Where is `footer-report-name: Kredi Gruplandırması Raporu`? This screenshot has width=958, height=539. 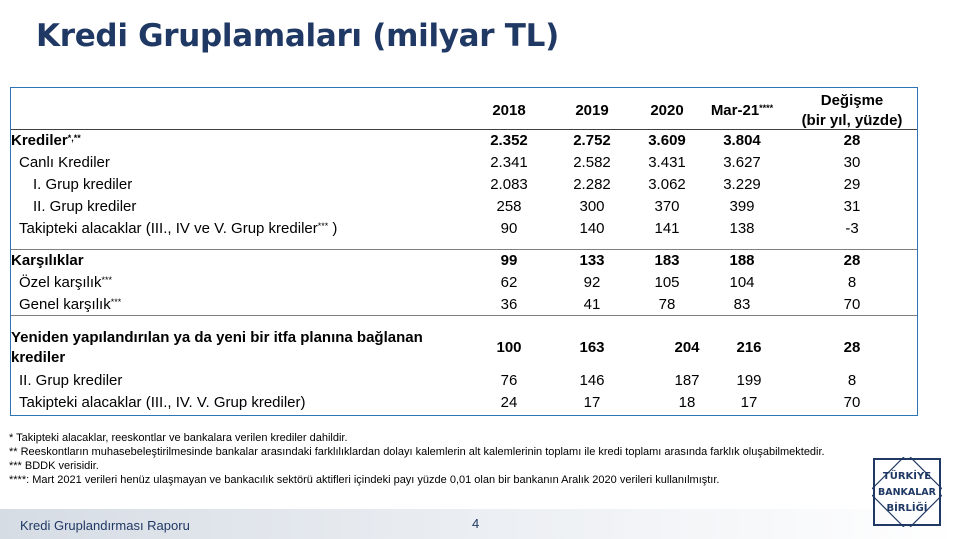 footer-report-name: Kredi Gruplandırması Raporu is located at coordinates (105, 525).